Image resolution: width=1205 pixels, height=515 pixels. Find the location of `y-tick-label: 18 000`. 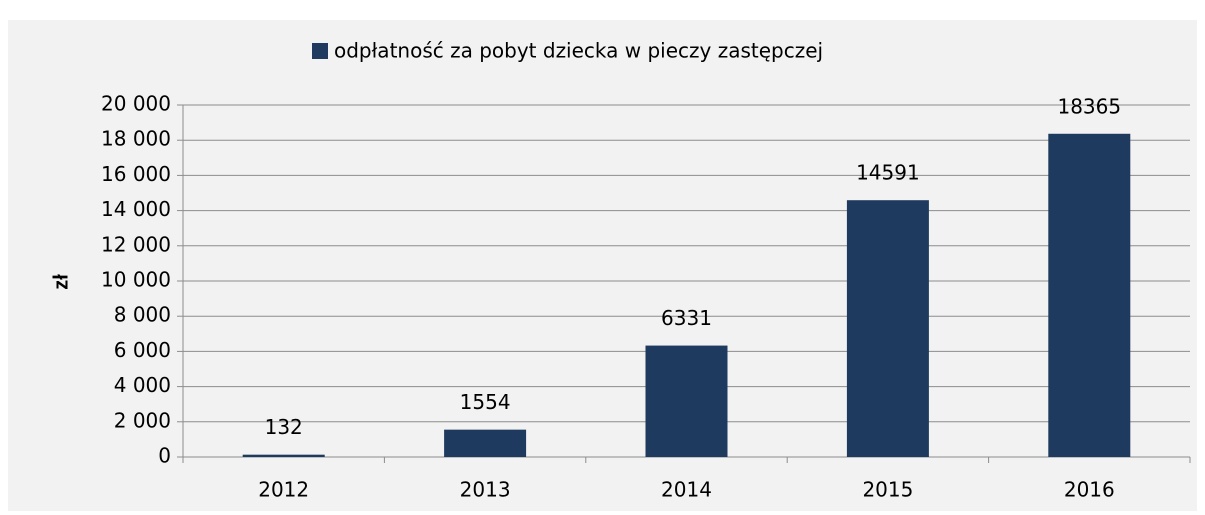

y-tick-label: 18 000 is located at coordinates (136, 139).